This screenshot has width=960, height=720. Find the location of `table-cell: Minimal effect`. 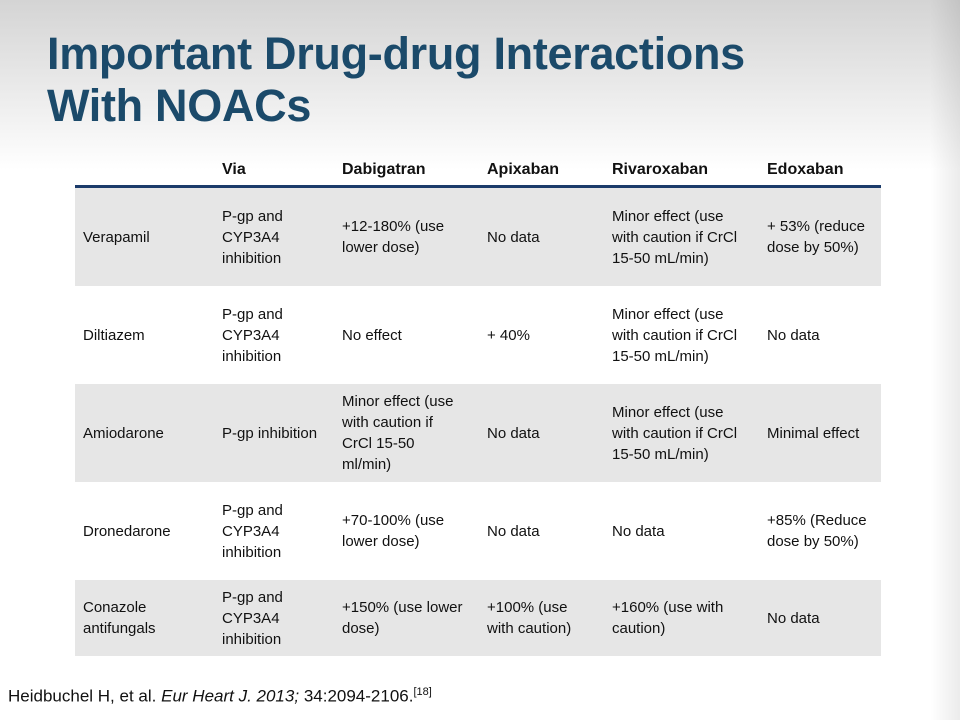

table-cell: Minimal effect is located at coordinates (818, 433).